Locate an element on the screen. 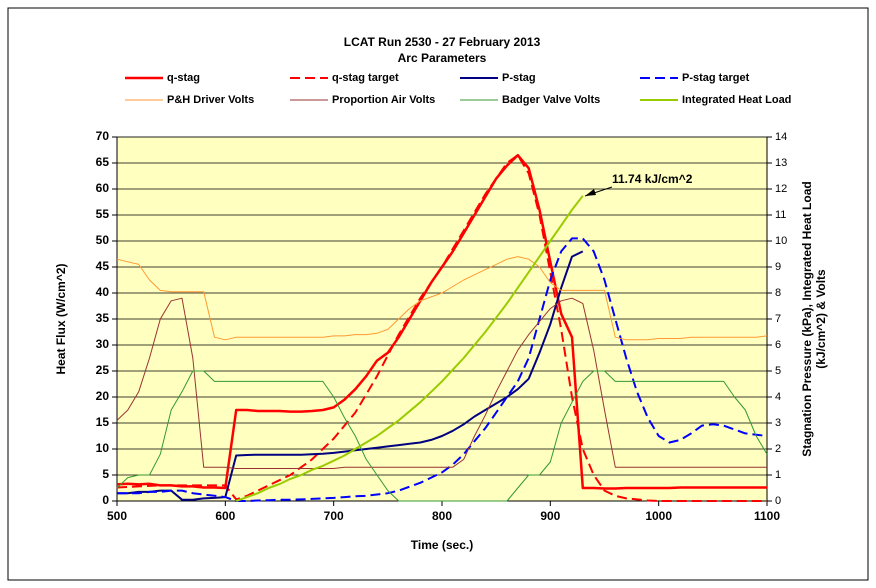 The width and height of the screenshot is (876, 588). y-tick-label: 65 is located at coordinates (103, 162).